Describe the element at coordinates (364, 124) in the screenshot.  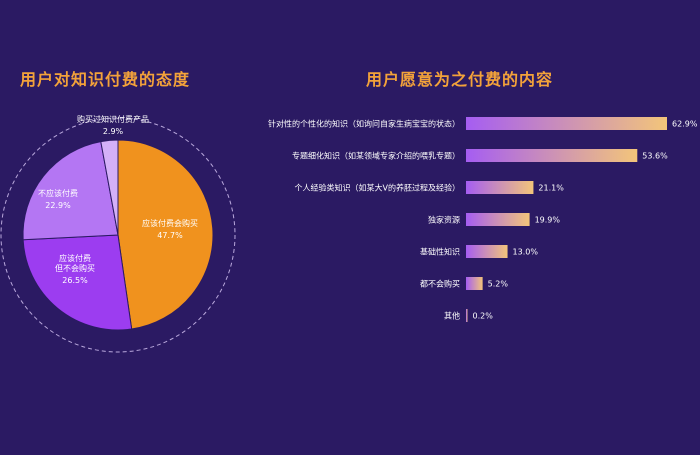
I see `bar-category-label: 针对性的个性化的知识（如询问自家生病宝宝的状态）` at that location.